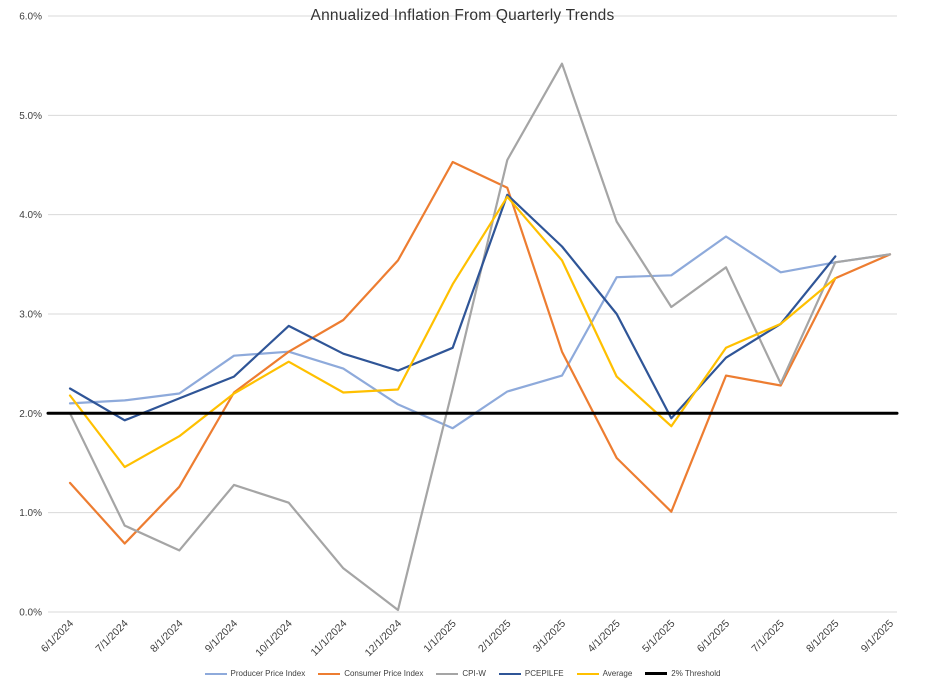 The width and height of the screenshot is (925, 681). I want to click on x-tick-label: 12/1/2024, so click(384, 639).